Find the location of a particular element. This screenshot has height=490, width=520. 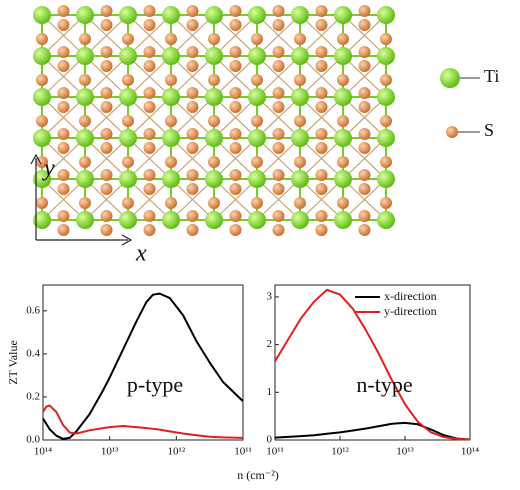

y-tick-label: 0 is located at coordinates (270, 440).